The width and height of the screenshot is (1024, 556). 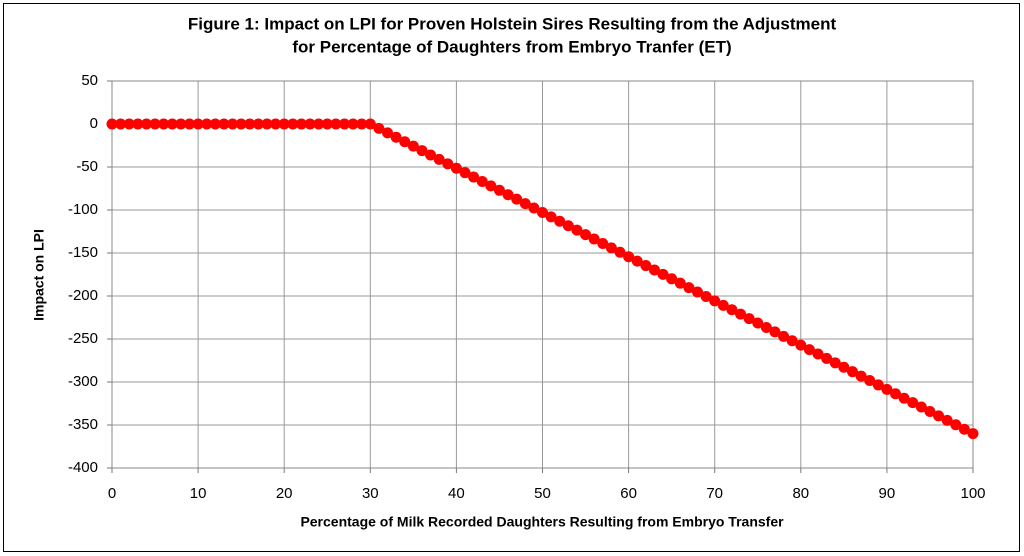 I want to click on y-tick-label: 50, so click(x=89, y=80).